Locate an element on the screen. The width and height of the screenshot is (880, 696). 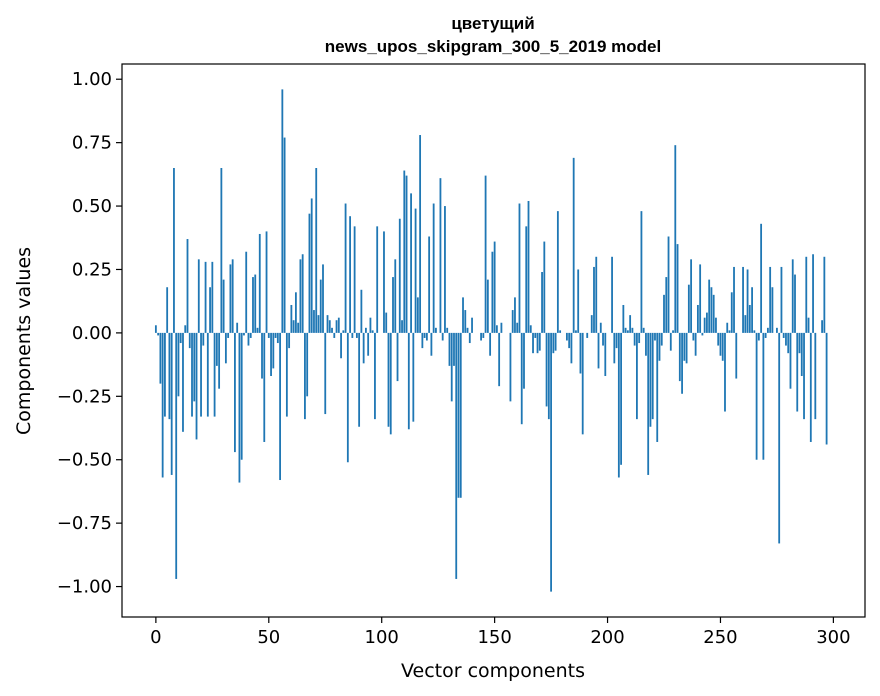
x-tick-label: 100 is located at coordinates (382, 637).